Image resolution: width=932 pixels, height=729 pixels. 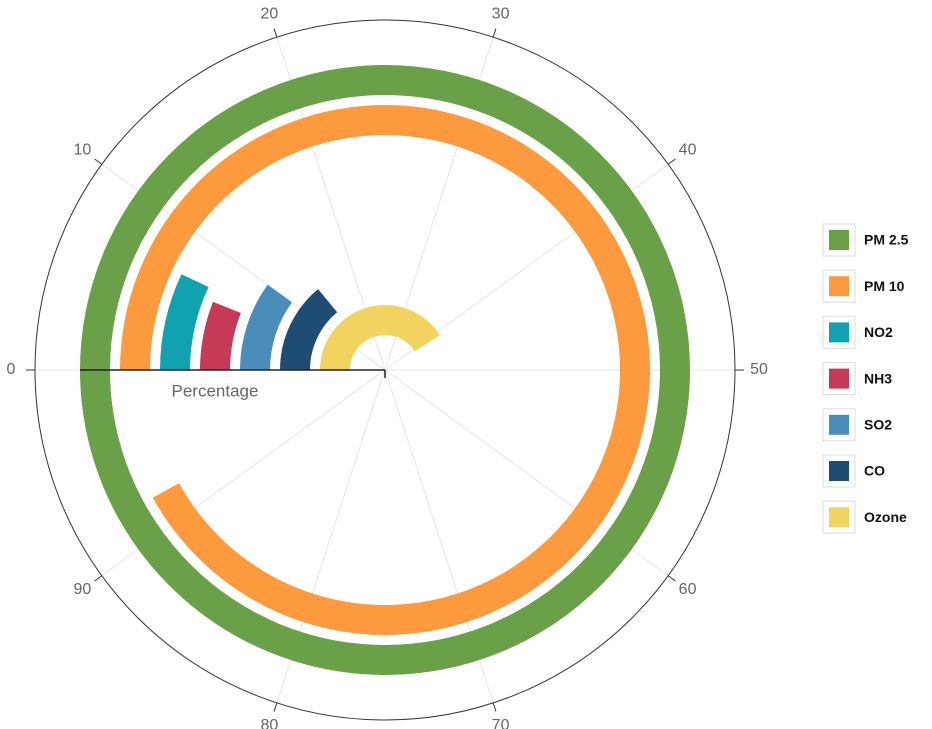 What do you see at coordinates (270, 723) in the screenshot?
I see `angular-tick-label: 80` at bounding box center [270, 723].